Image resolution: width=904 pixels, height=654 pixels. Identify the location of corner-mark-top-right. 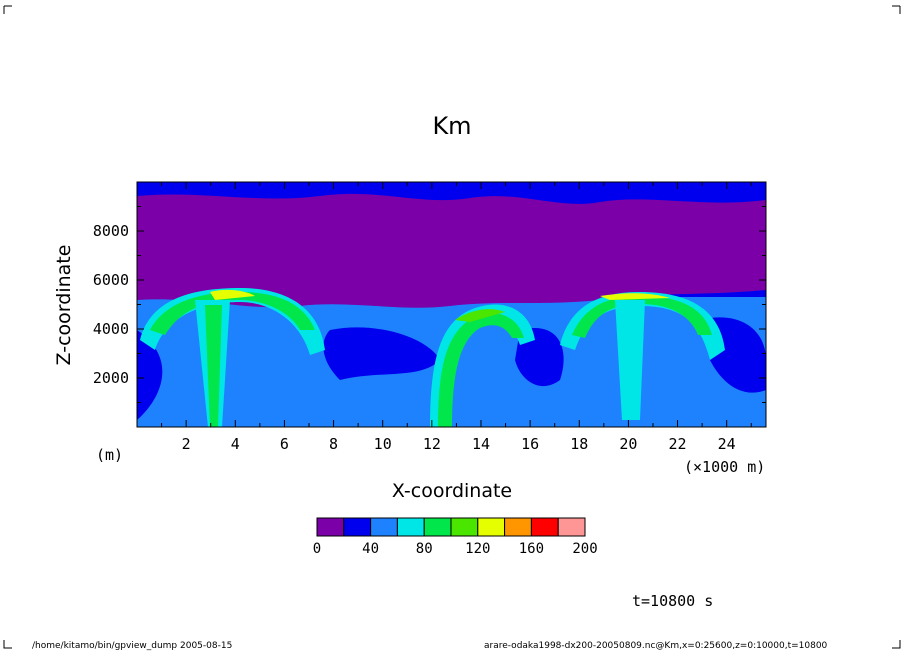
(896, 9).